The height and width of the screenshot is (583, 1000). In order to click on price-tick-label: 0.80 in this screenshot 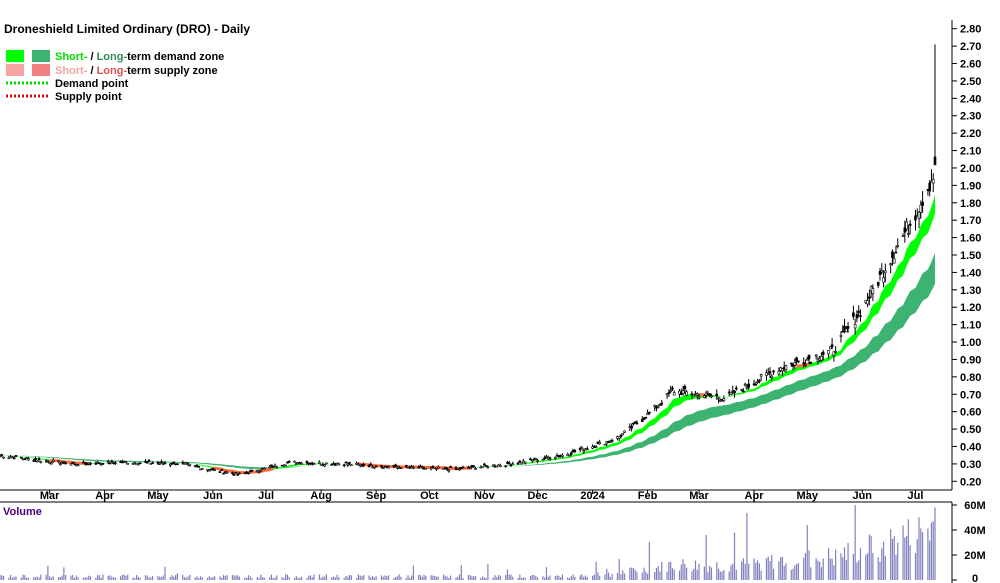, I will do `click(970, 378)`.